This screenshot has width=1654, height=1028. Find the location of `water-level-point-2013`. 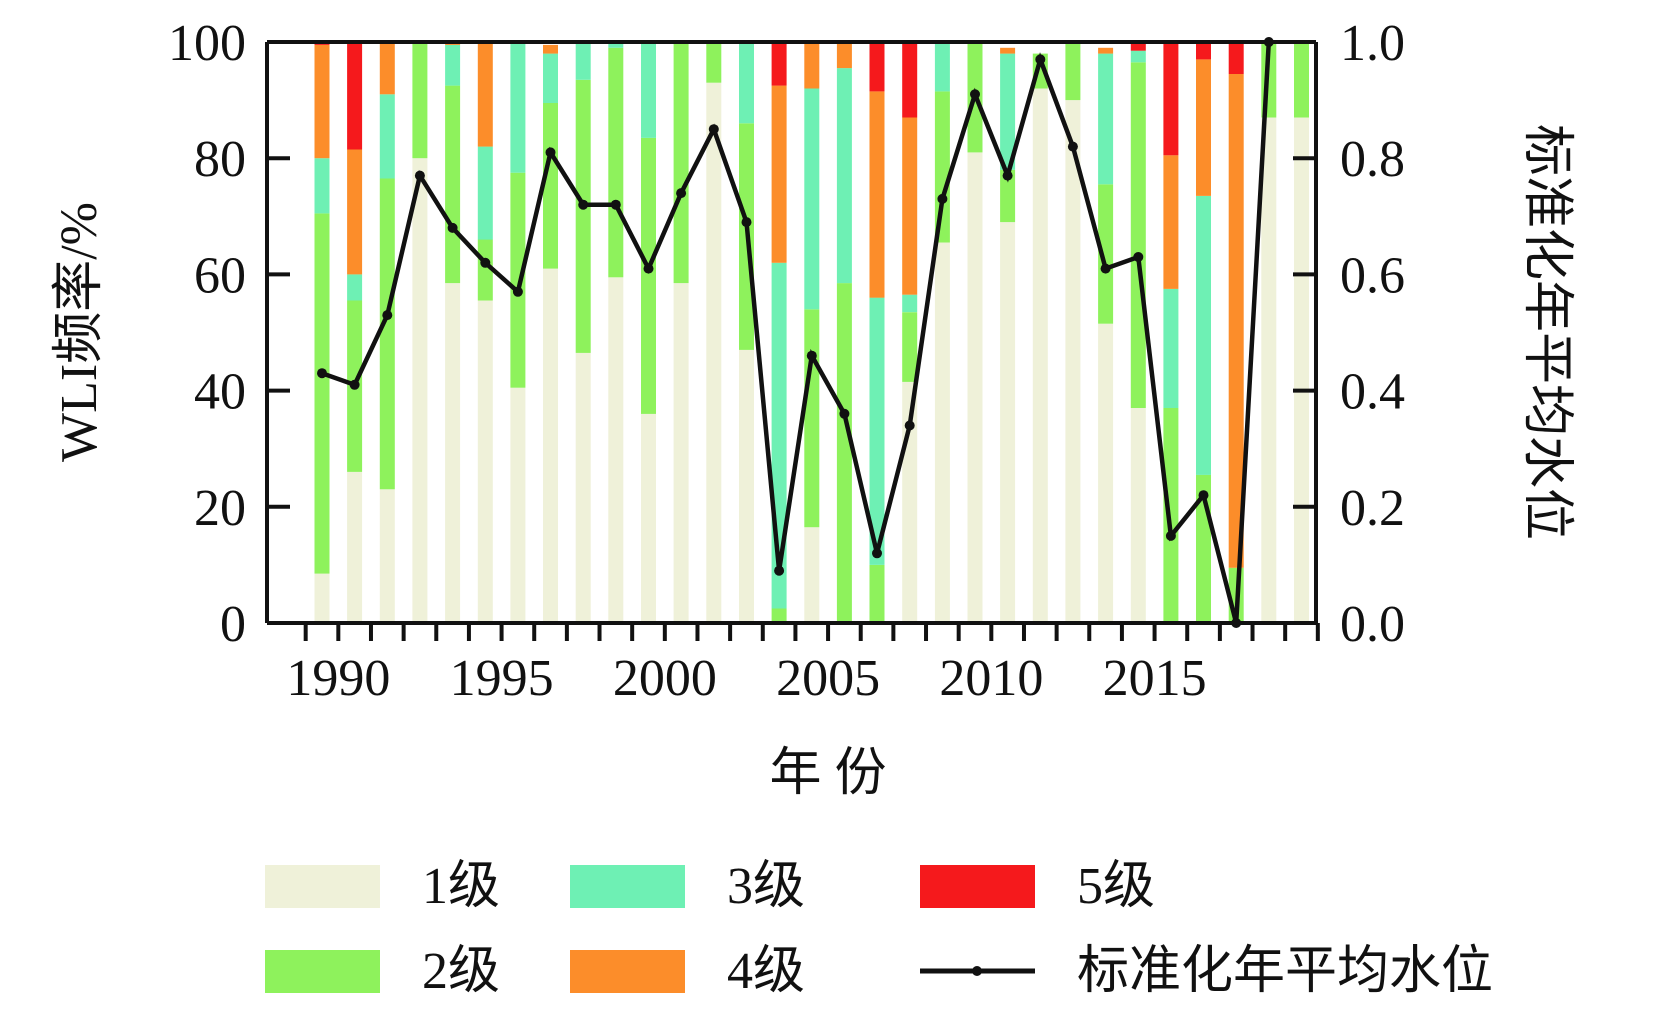

water-level-point-2013 is located at coordinates (1105, 268).